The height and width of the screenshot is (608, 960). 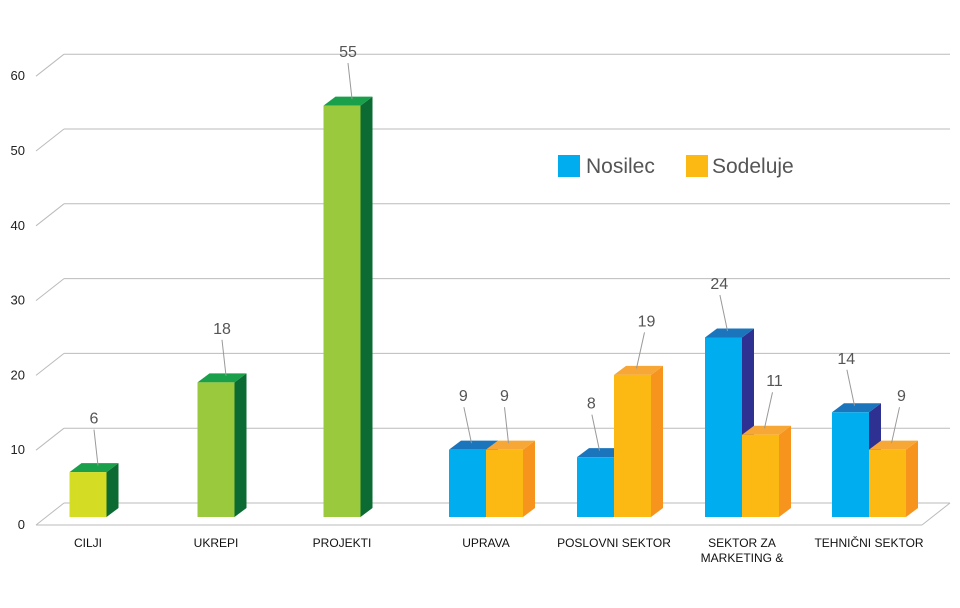 I want to click on data-label: 19, so click(x=647, y=321).